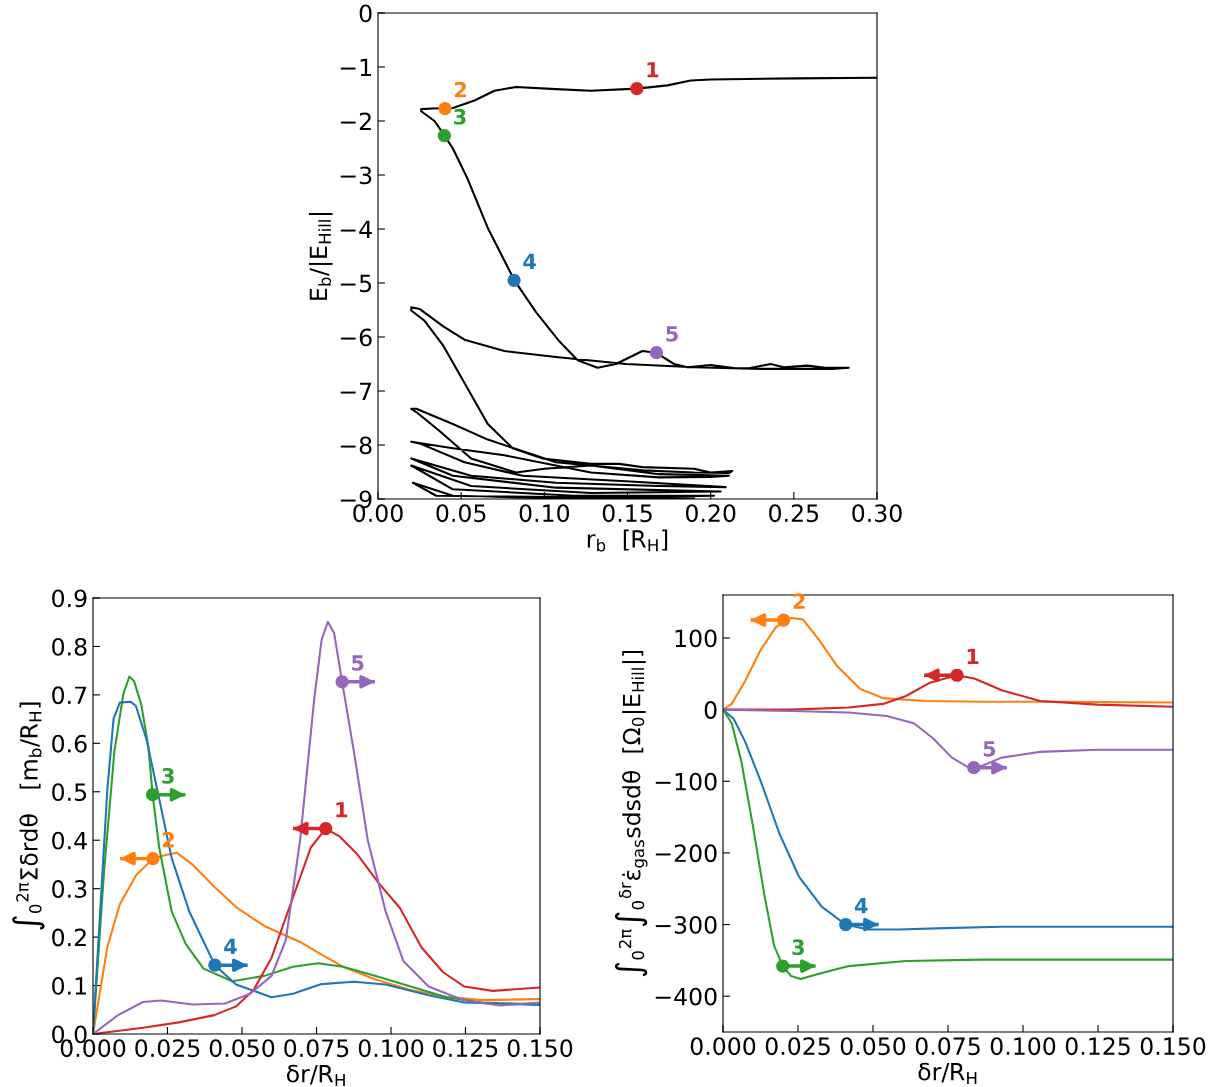 The image size is (1217, 1087). What do you see at coordinates (69, 937) in the screenshot?
I see `y-tick-label: 0.2` at bounding box center [69, 937].